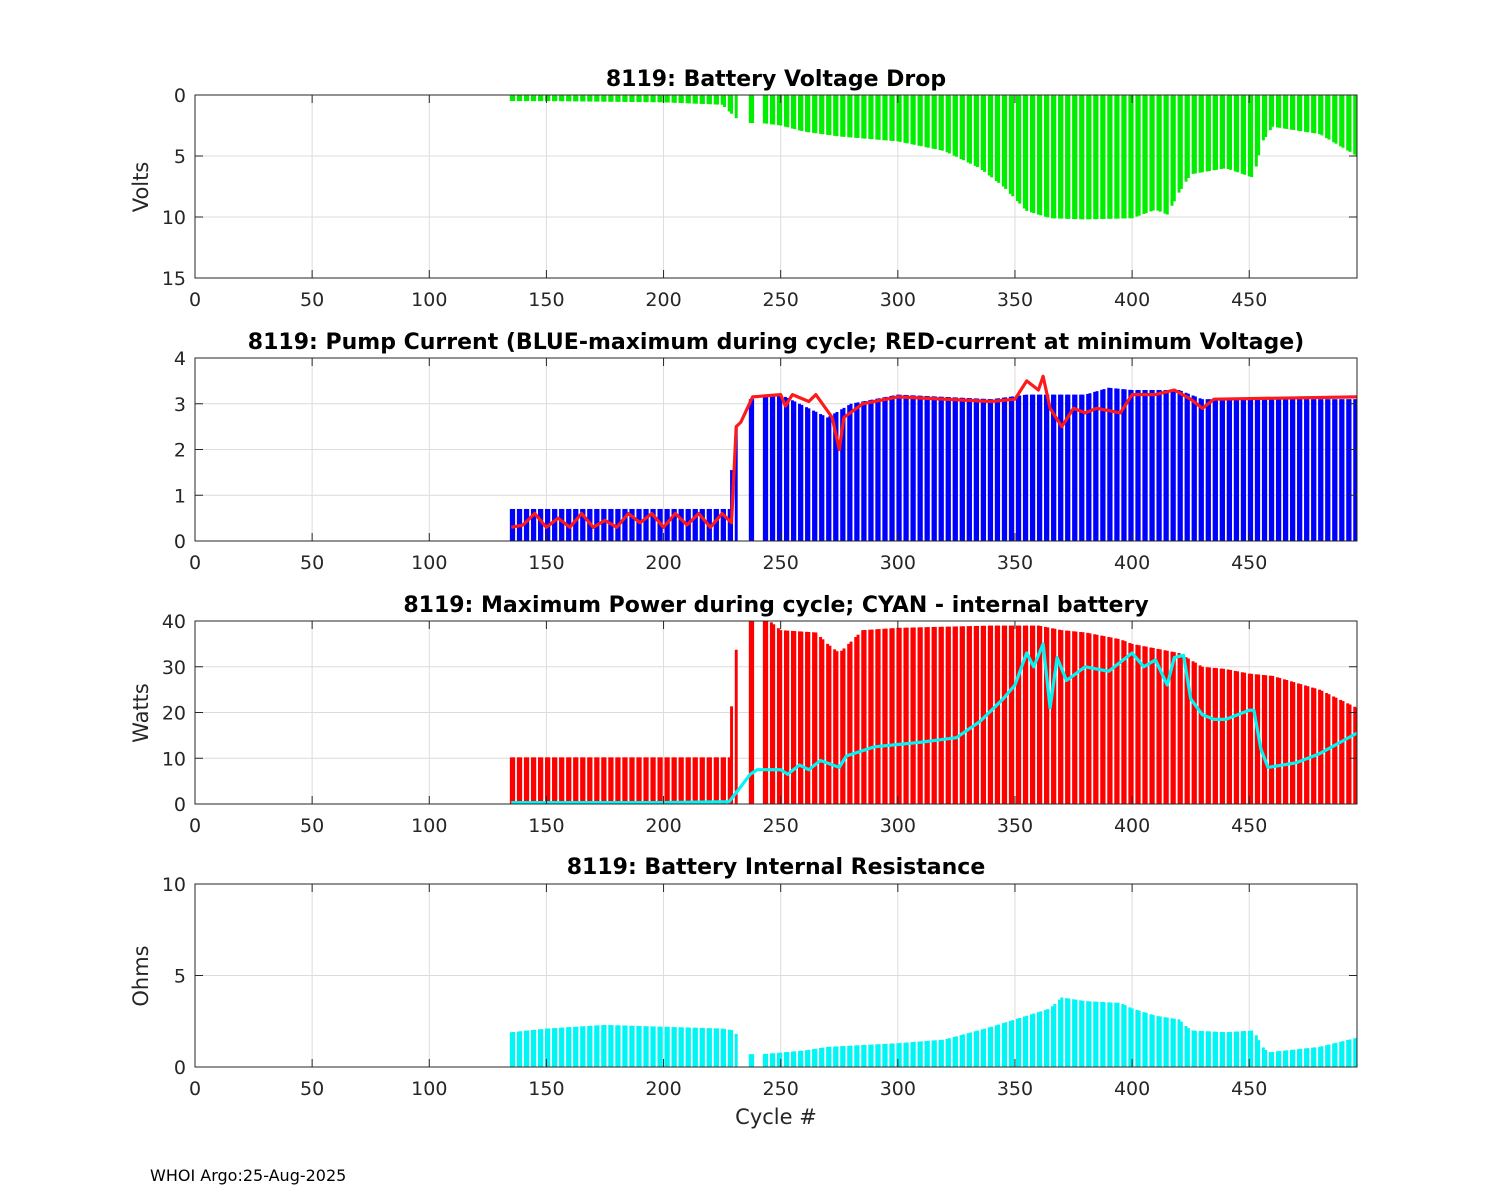 The height and width of the screenshot is (1200, 1500). I want to click on x-tick-label: 450, so click(1249, 300).